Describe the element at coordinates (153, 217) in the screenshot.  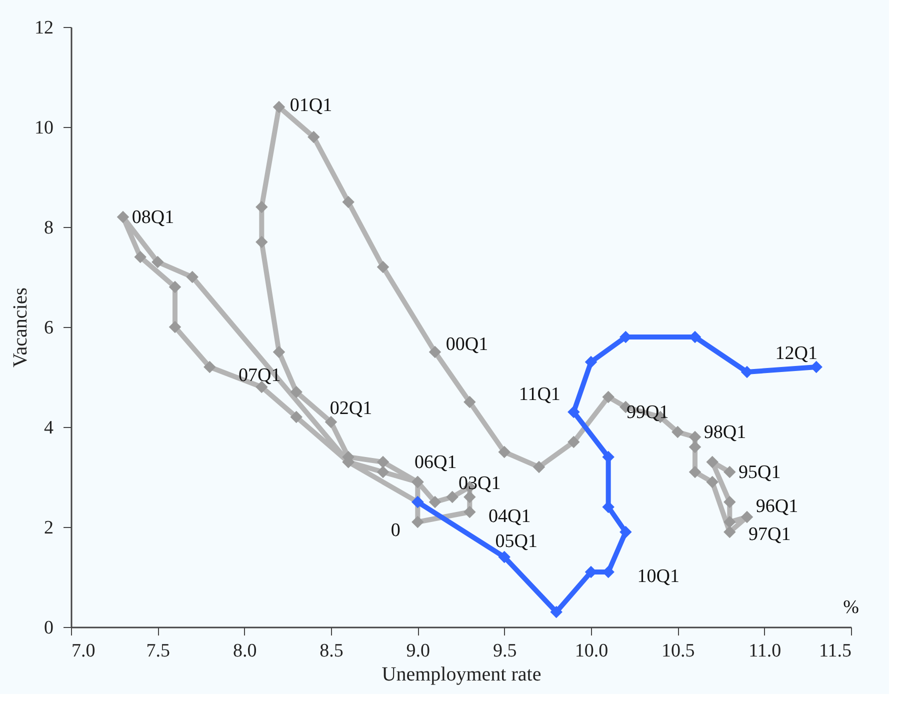
I see `annotation: 08Q1` at that location.